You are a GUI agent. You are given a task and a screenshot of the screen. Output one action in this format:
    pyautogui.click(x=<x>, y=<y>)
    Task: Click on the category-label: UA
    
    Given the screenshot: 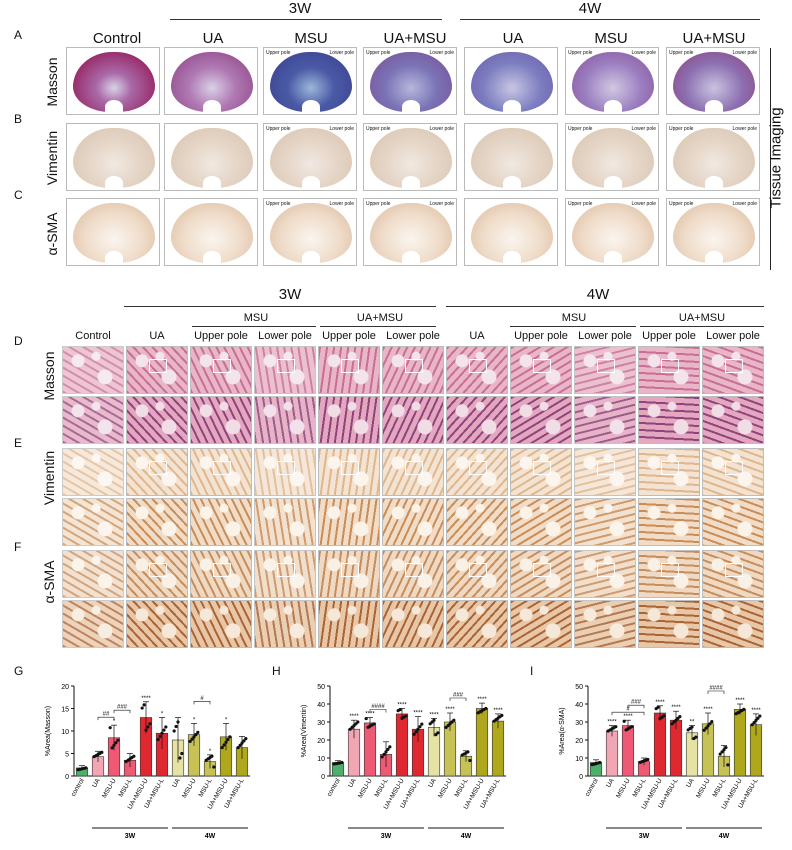 What is the action you would take?
    pyautogui.click(x=352, y=783)
    